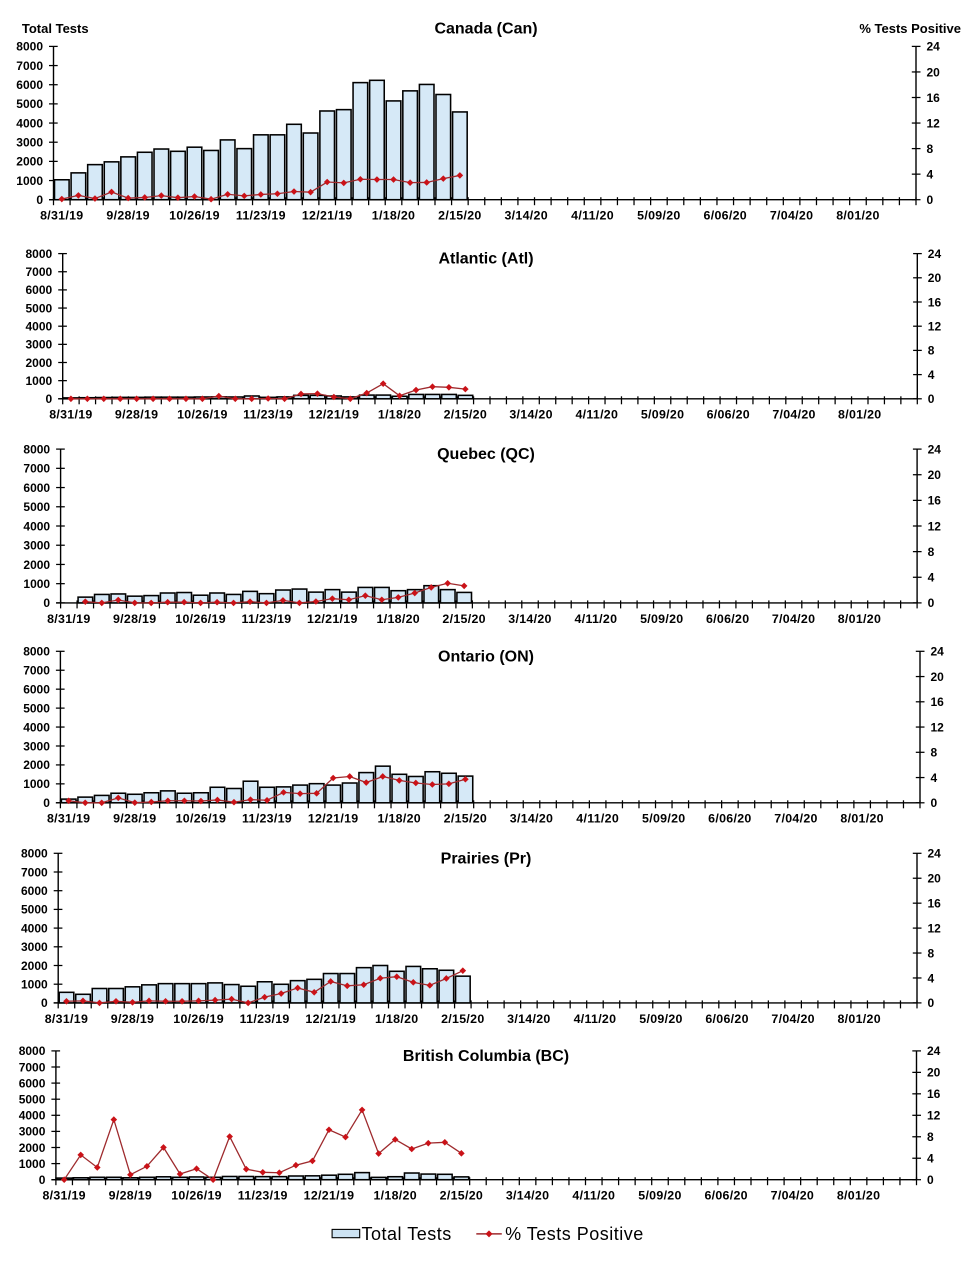  What do you see at coordinates (485, 28) in the screenshot?
I see `svg-text: Canada (Can)` at bounding box center [485, 28].